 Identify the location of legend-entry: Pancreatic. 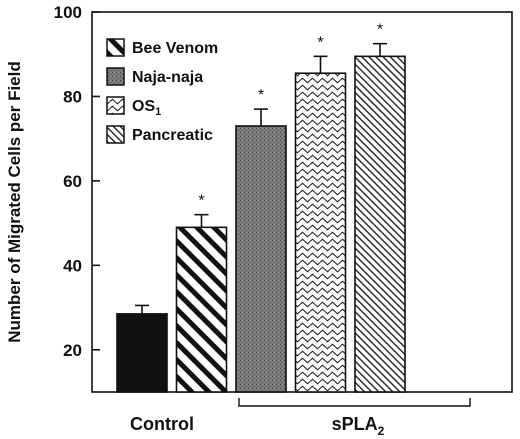
(159, 134).